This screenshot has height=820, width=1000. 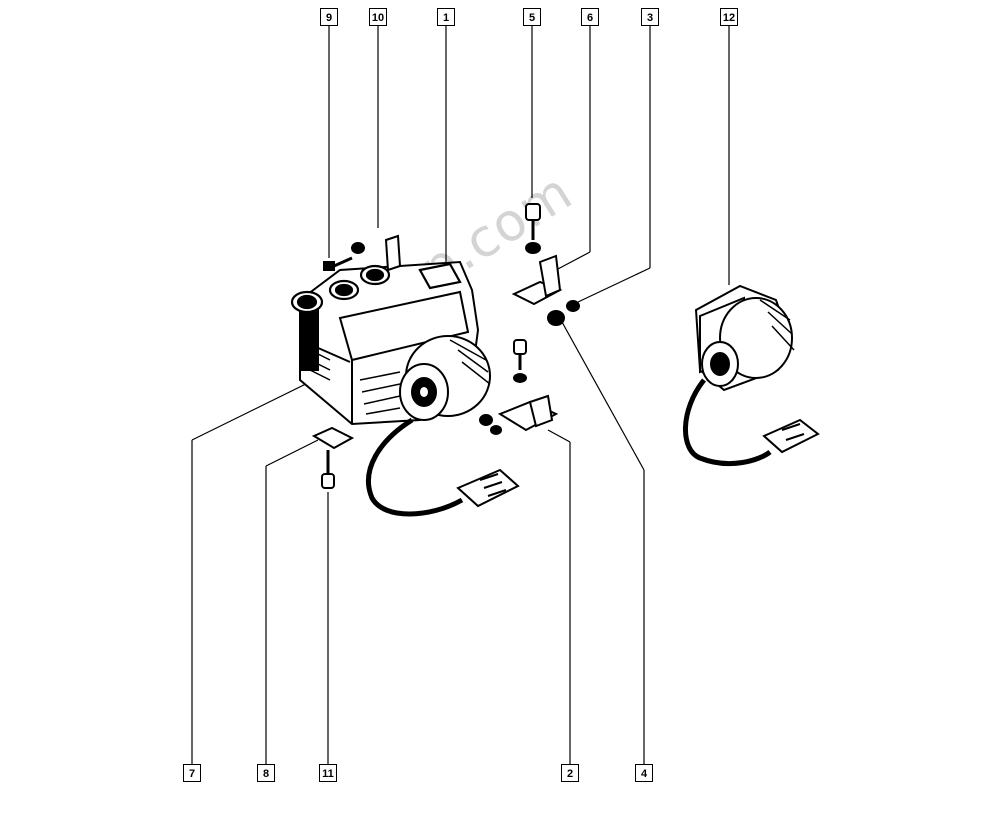 What do you see at coordinates (519, 387) in the screenshot?
I see `bracket-bottom` at bounding box center [519, 387].